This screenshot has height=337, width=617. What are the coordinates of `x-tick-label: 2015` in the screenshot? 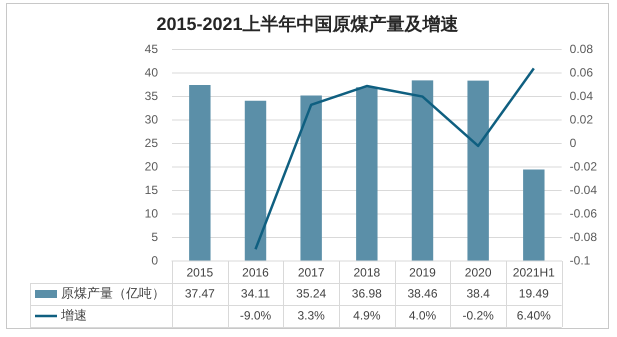 It's located at (200, 273).